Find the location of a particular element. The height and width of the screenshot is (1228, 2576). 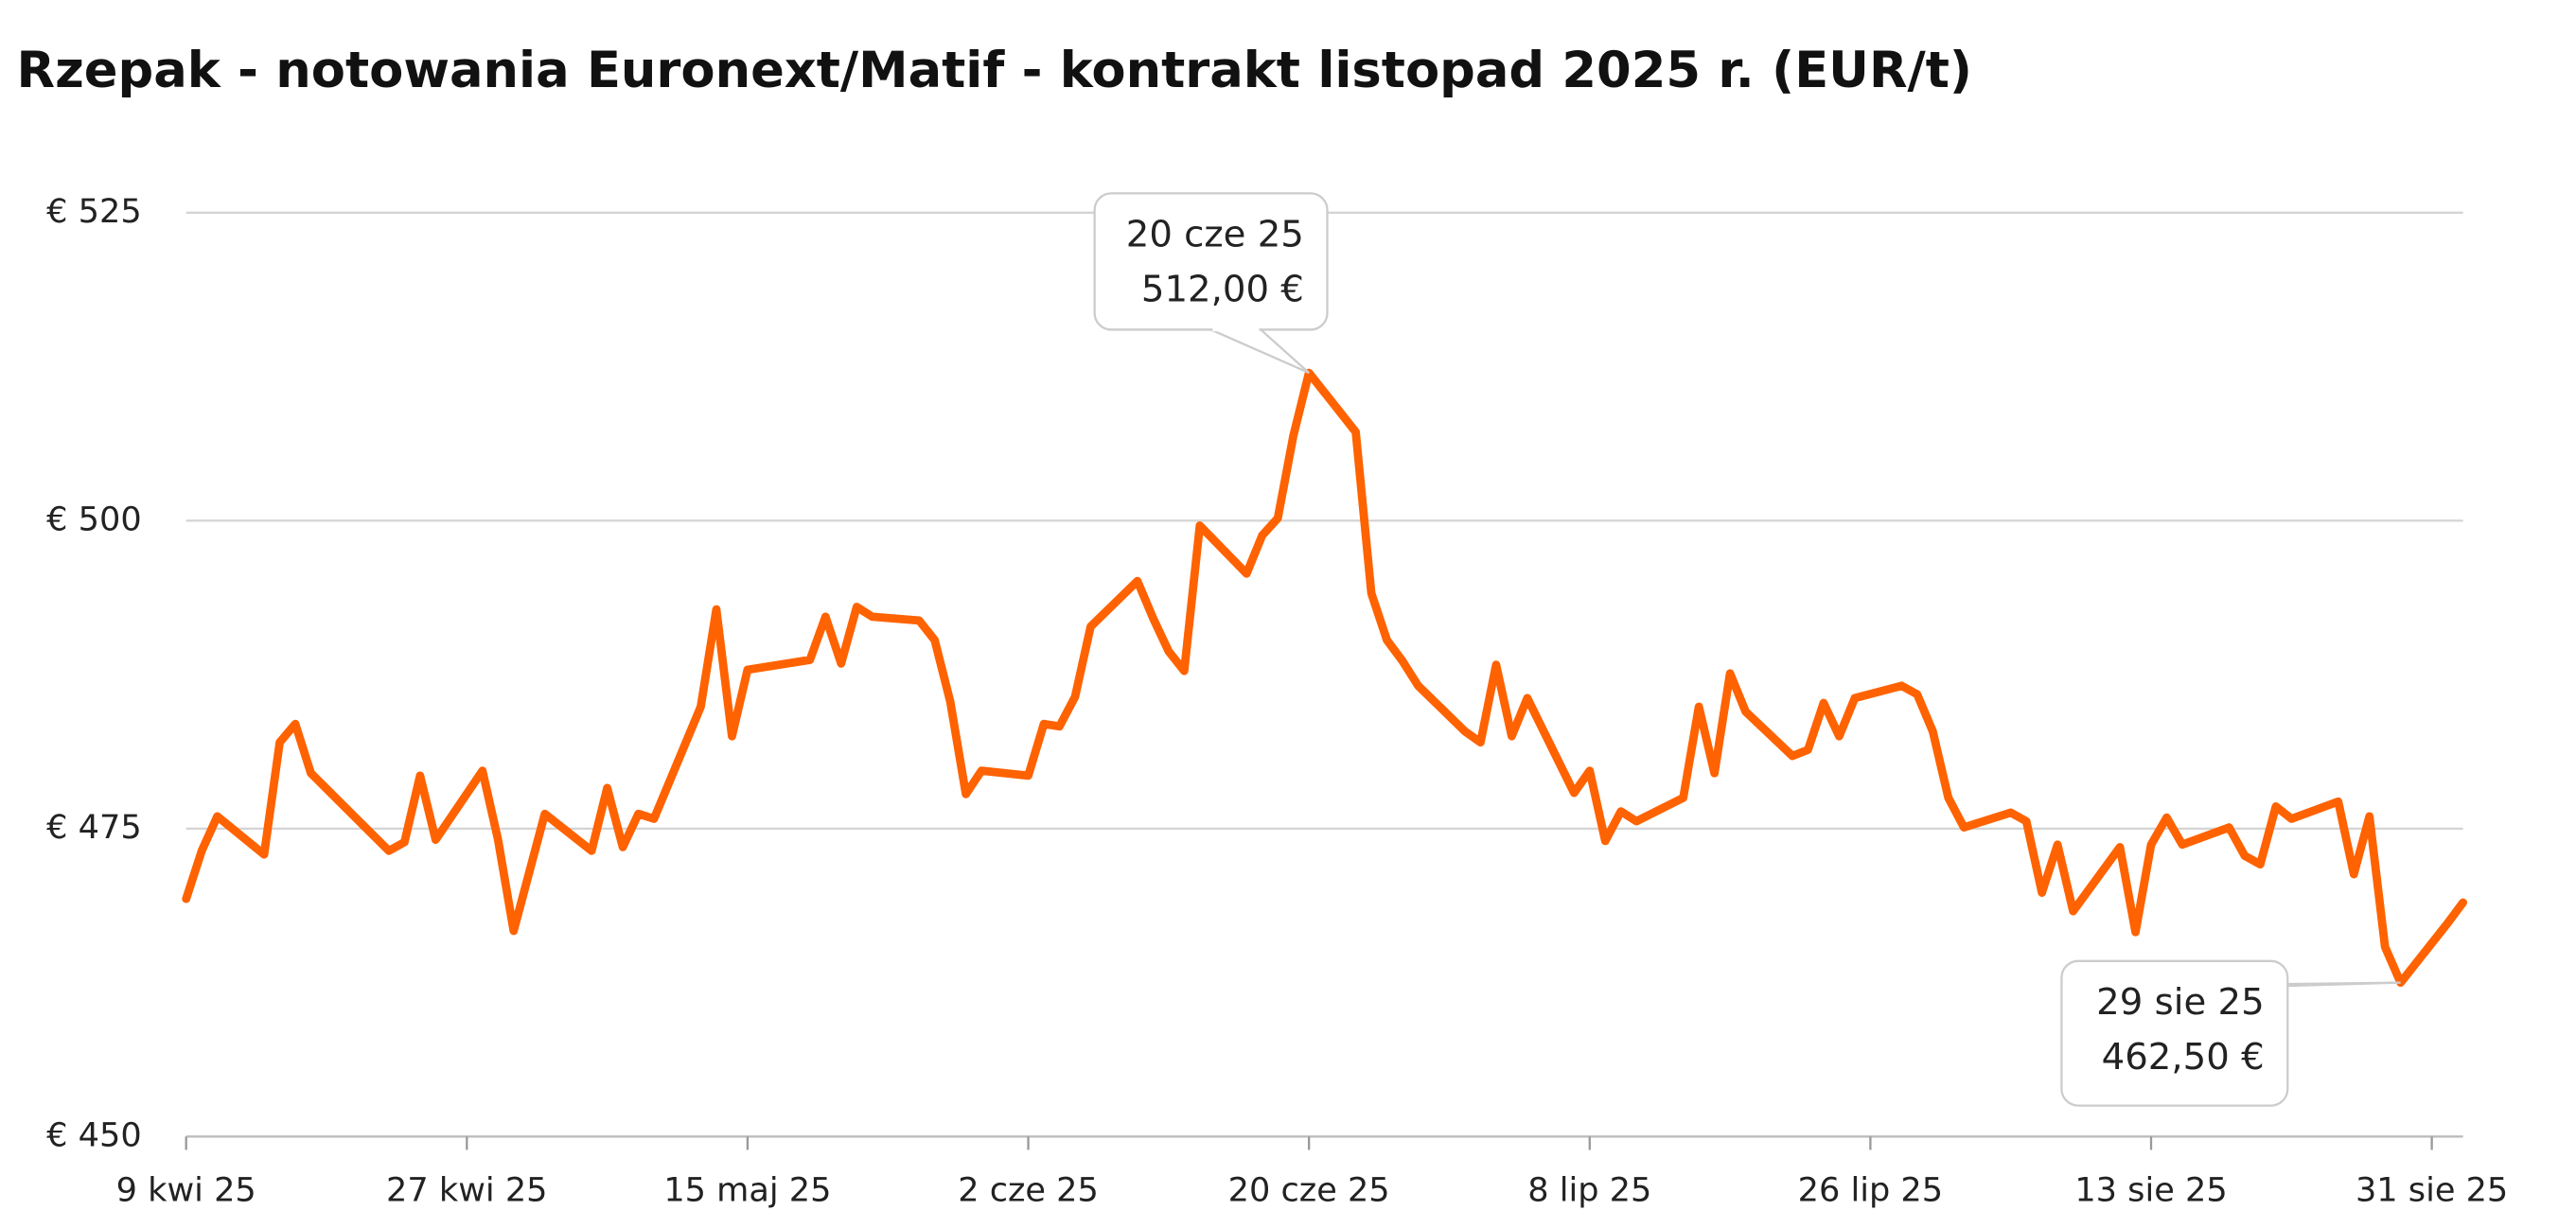

x-tick-label: 2 cze 25 is located at coordinates (1028, 1189).